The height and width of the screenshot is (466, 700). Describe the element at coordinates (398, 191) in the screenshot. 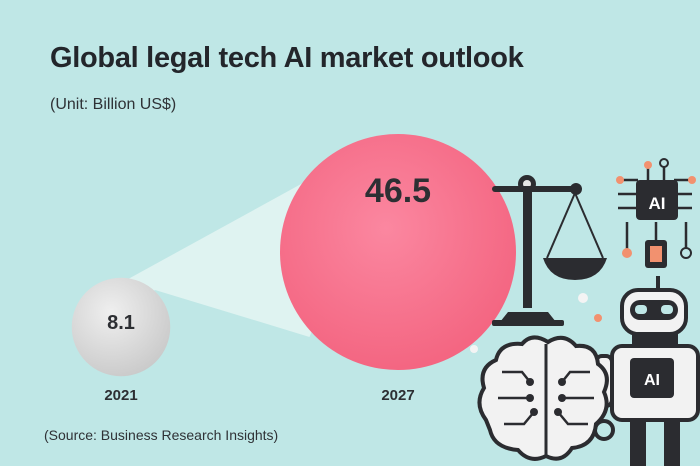

I see `value-label-2027: 46.5` at that location.